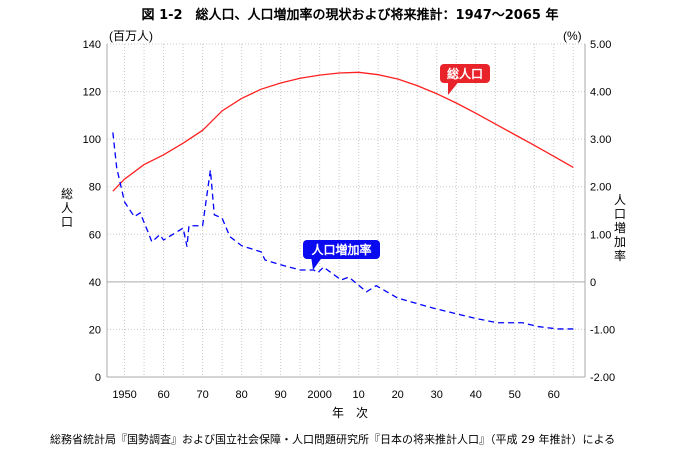 This screenshot has height=467, width=700. Describe the element at coordinates (95, 283) in the screenshot. I see `y-tick-left: 40` at that location.